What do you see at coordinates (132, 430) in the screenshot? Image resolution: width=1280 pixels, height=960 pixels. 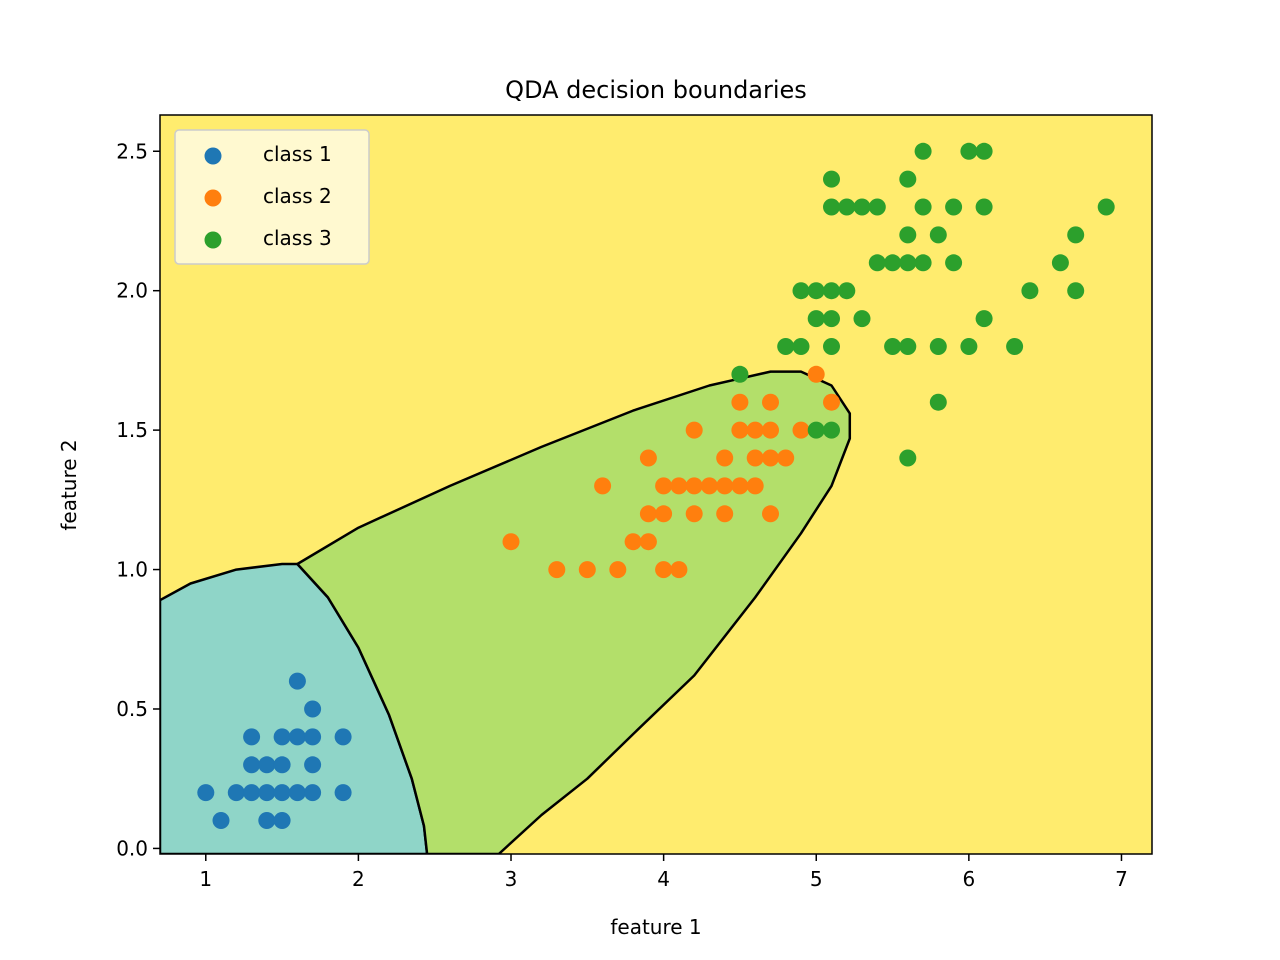 I see `y-tick-label: 1.5` at bounding box center [132, 430].